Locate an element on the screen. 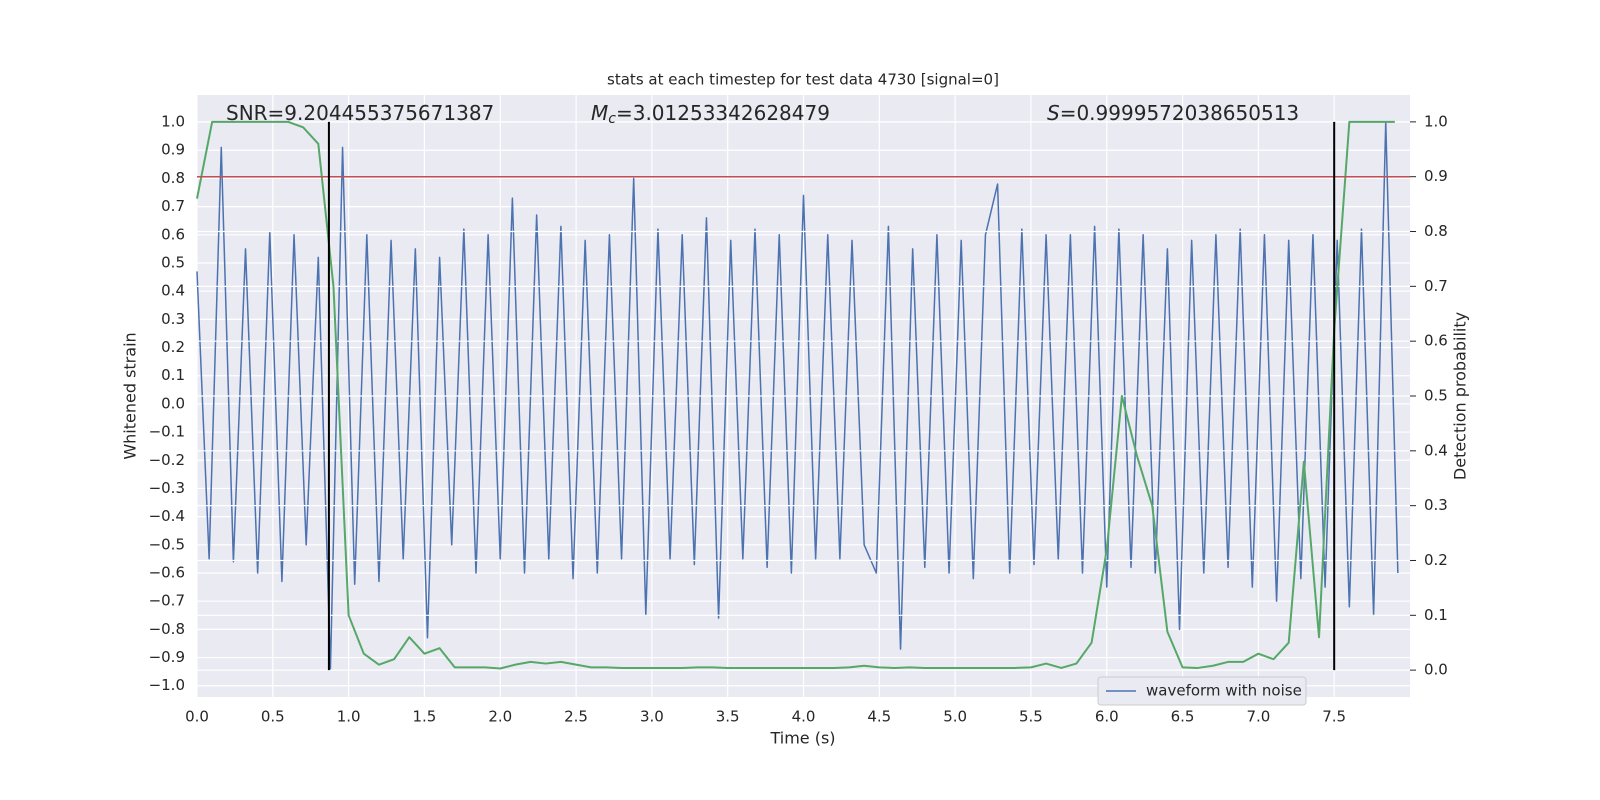  x-tick-label: 3.0 is located at coordinates (652, 717).